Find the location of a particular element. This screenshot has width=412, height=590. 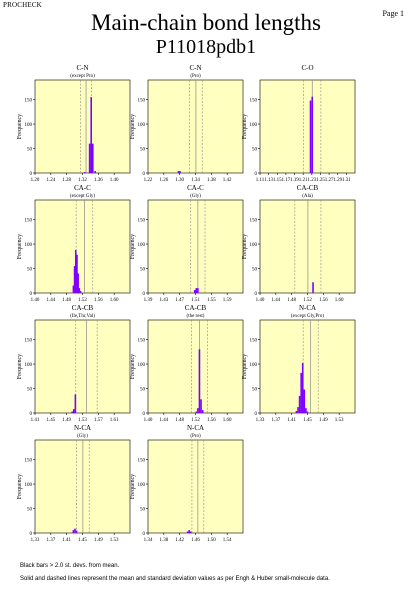

x-tick-label: 1.39 is located at coordinates (148, 300).